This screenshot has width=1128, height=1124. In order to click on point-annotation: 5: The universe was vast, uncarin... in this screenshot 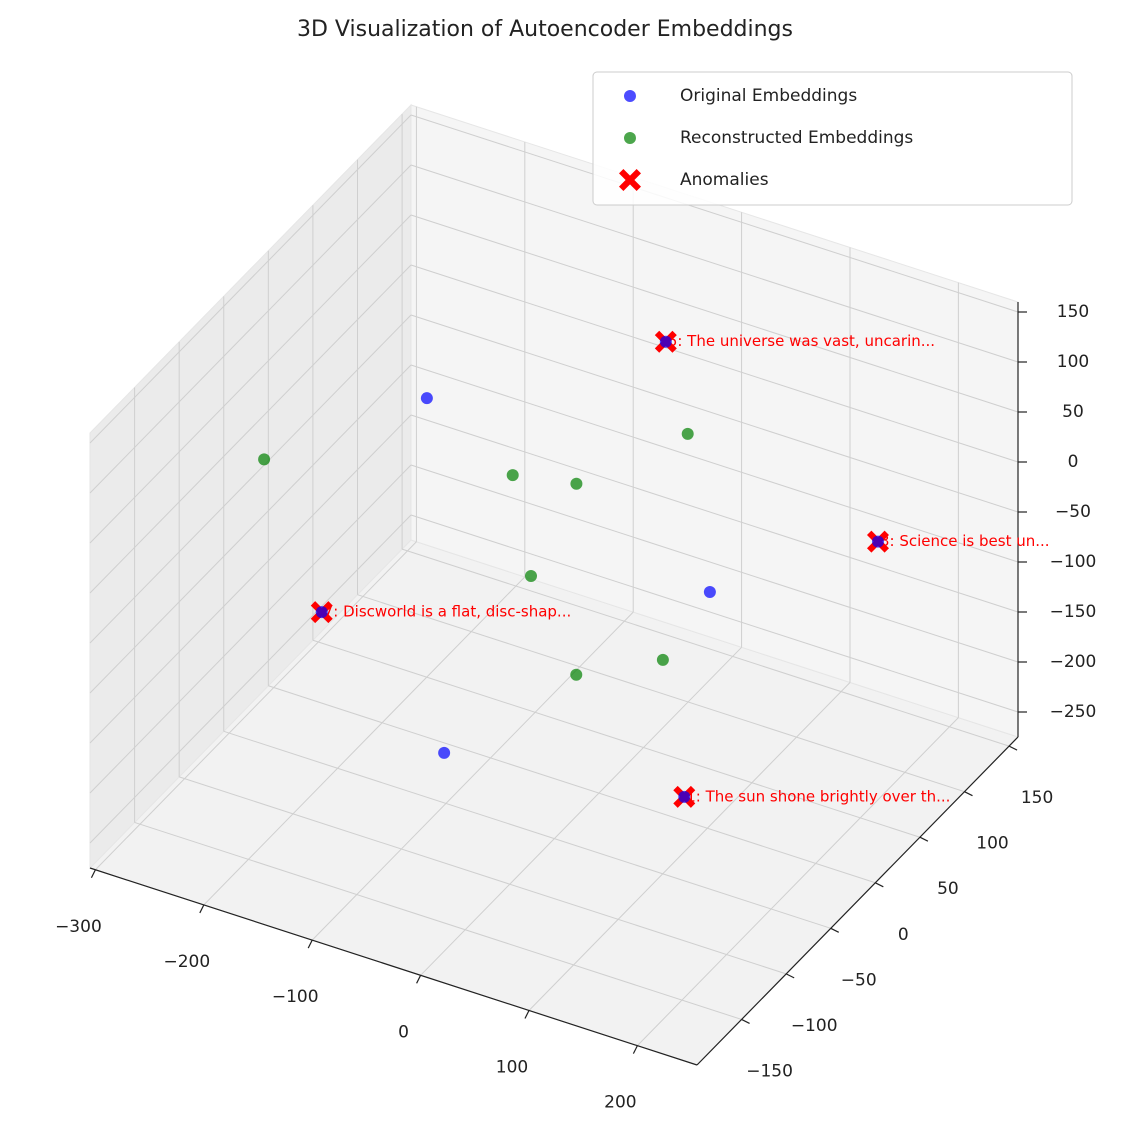, I will do `click(801, 341)`.